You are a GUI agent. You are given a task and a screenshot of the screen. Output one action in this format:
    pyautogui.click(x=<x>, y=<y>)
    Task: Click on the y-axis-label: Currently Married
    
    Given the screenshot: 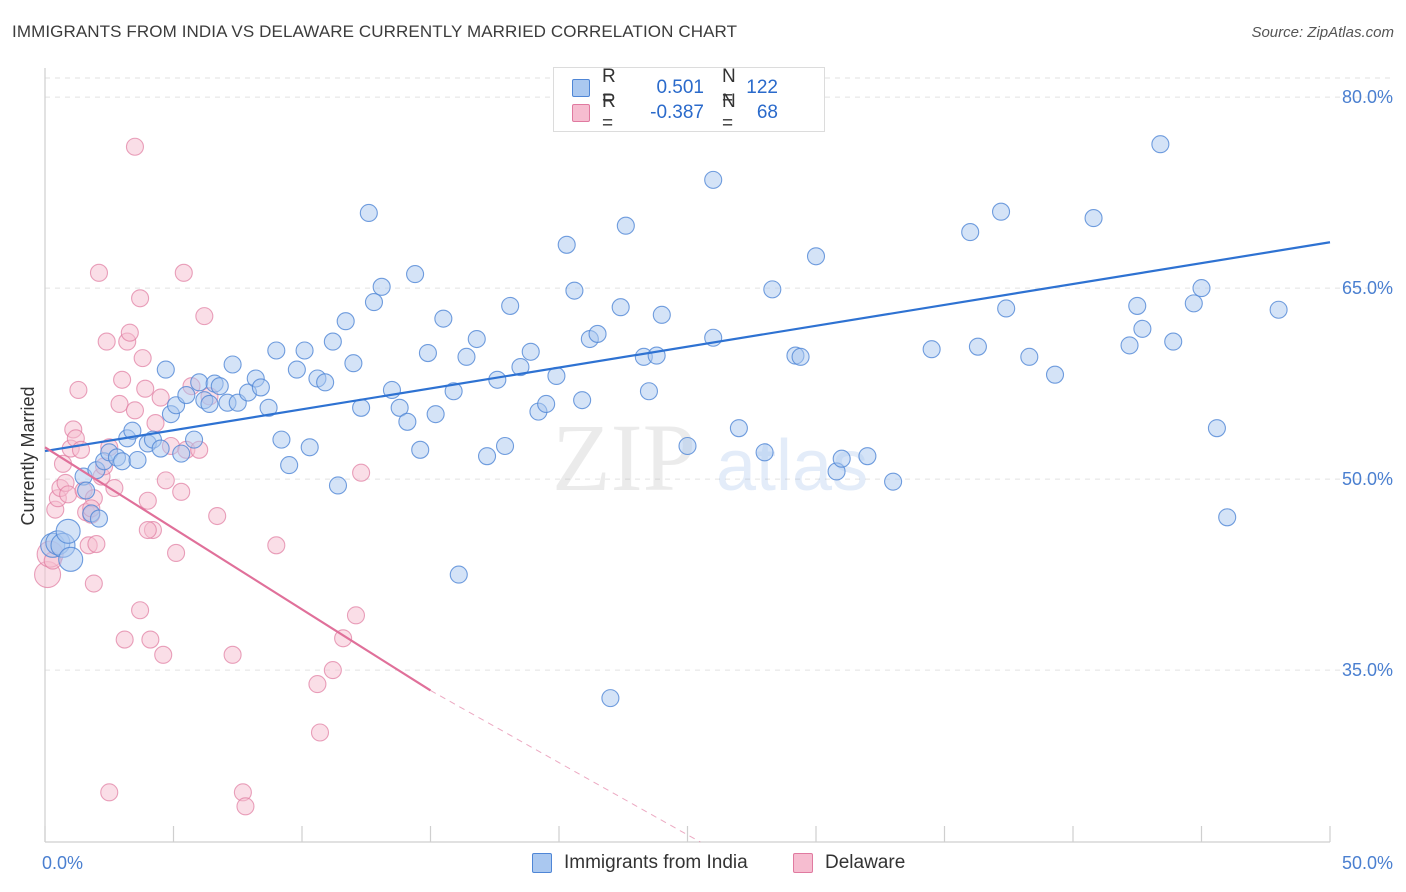 What is the action you would take?
    pyautogui.click(x=28, y=455)
    